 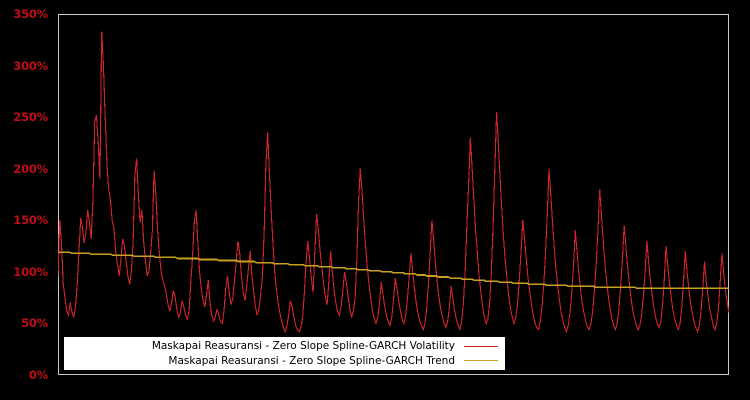 I want to click on y-tick-label: 250%, so click(x=30, y=117).